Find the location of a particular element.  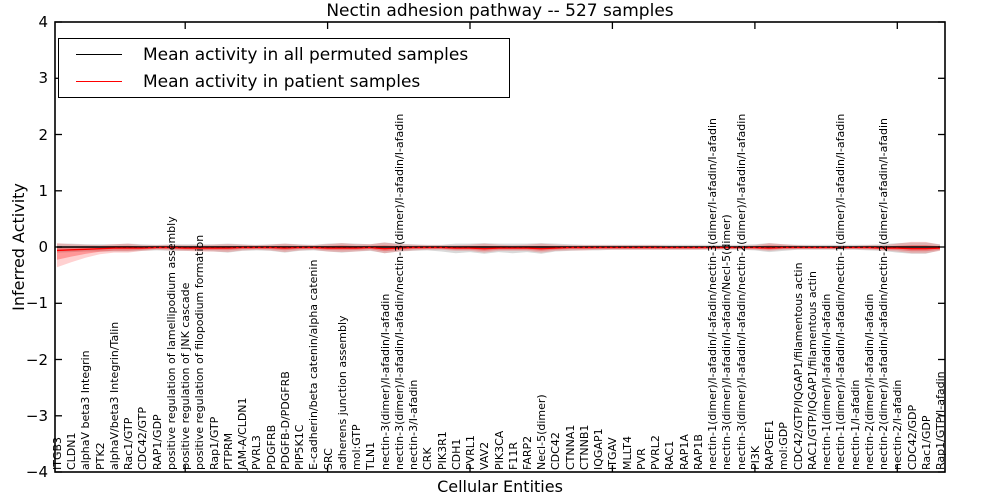

x-tick-label: nectin-3/I-afadin is located at coordinates (414, 424).